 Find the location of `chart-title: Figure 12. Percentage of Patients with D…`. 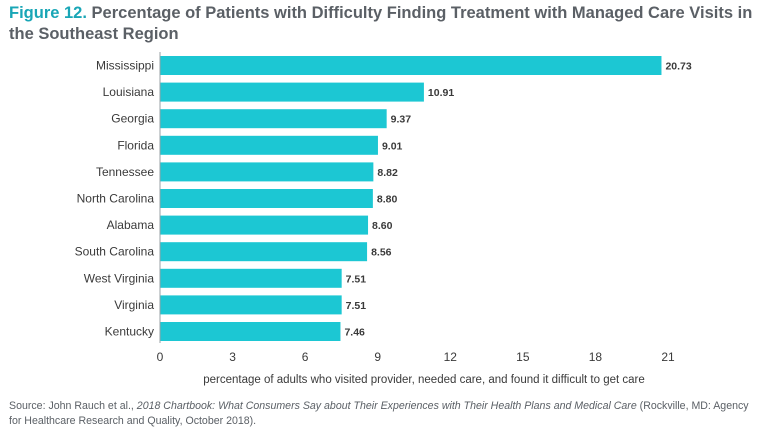

chart-title: Figure 12. Percentage of Patients with D… is located at coordinates (381, 24).